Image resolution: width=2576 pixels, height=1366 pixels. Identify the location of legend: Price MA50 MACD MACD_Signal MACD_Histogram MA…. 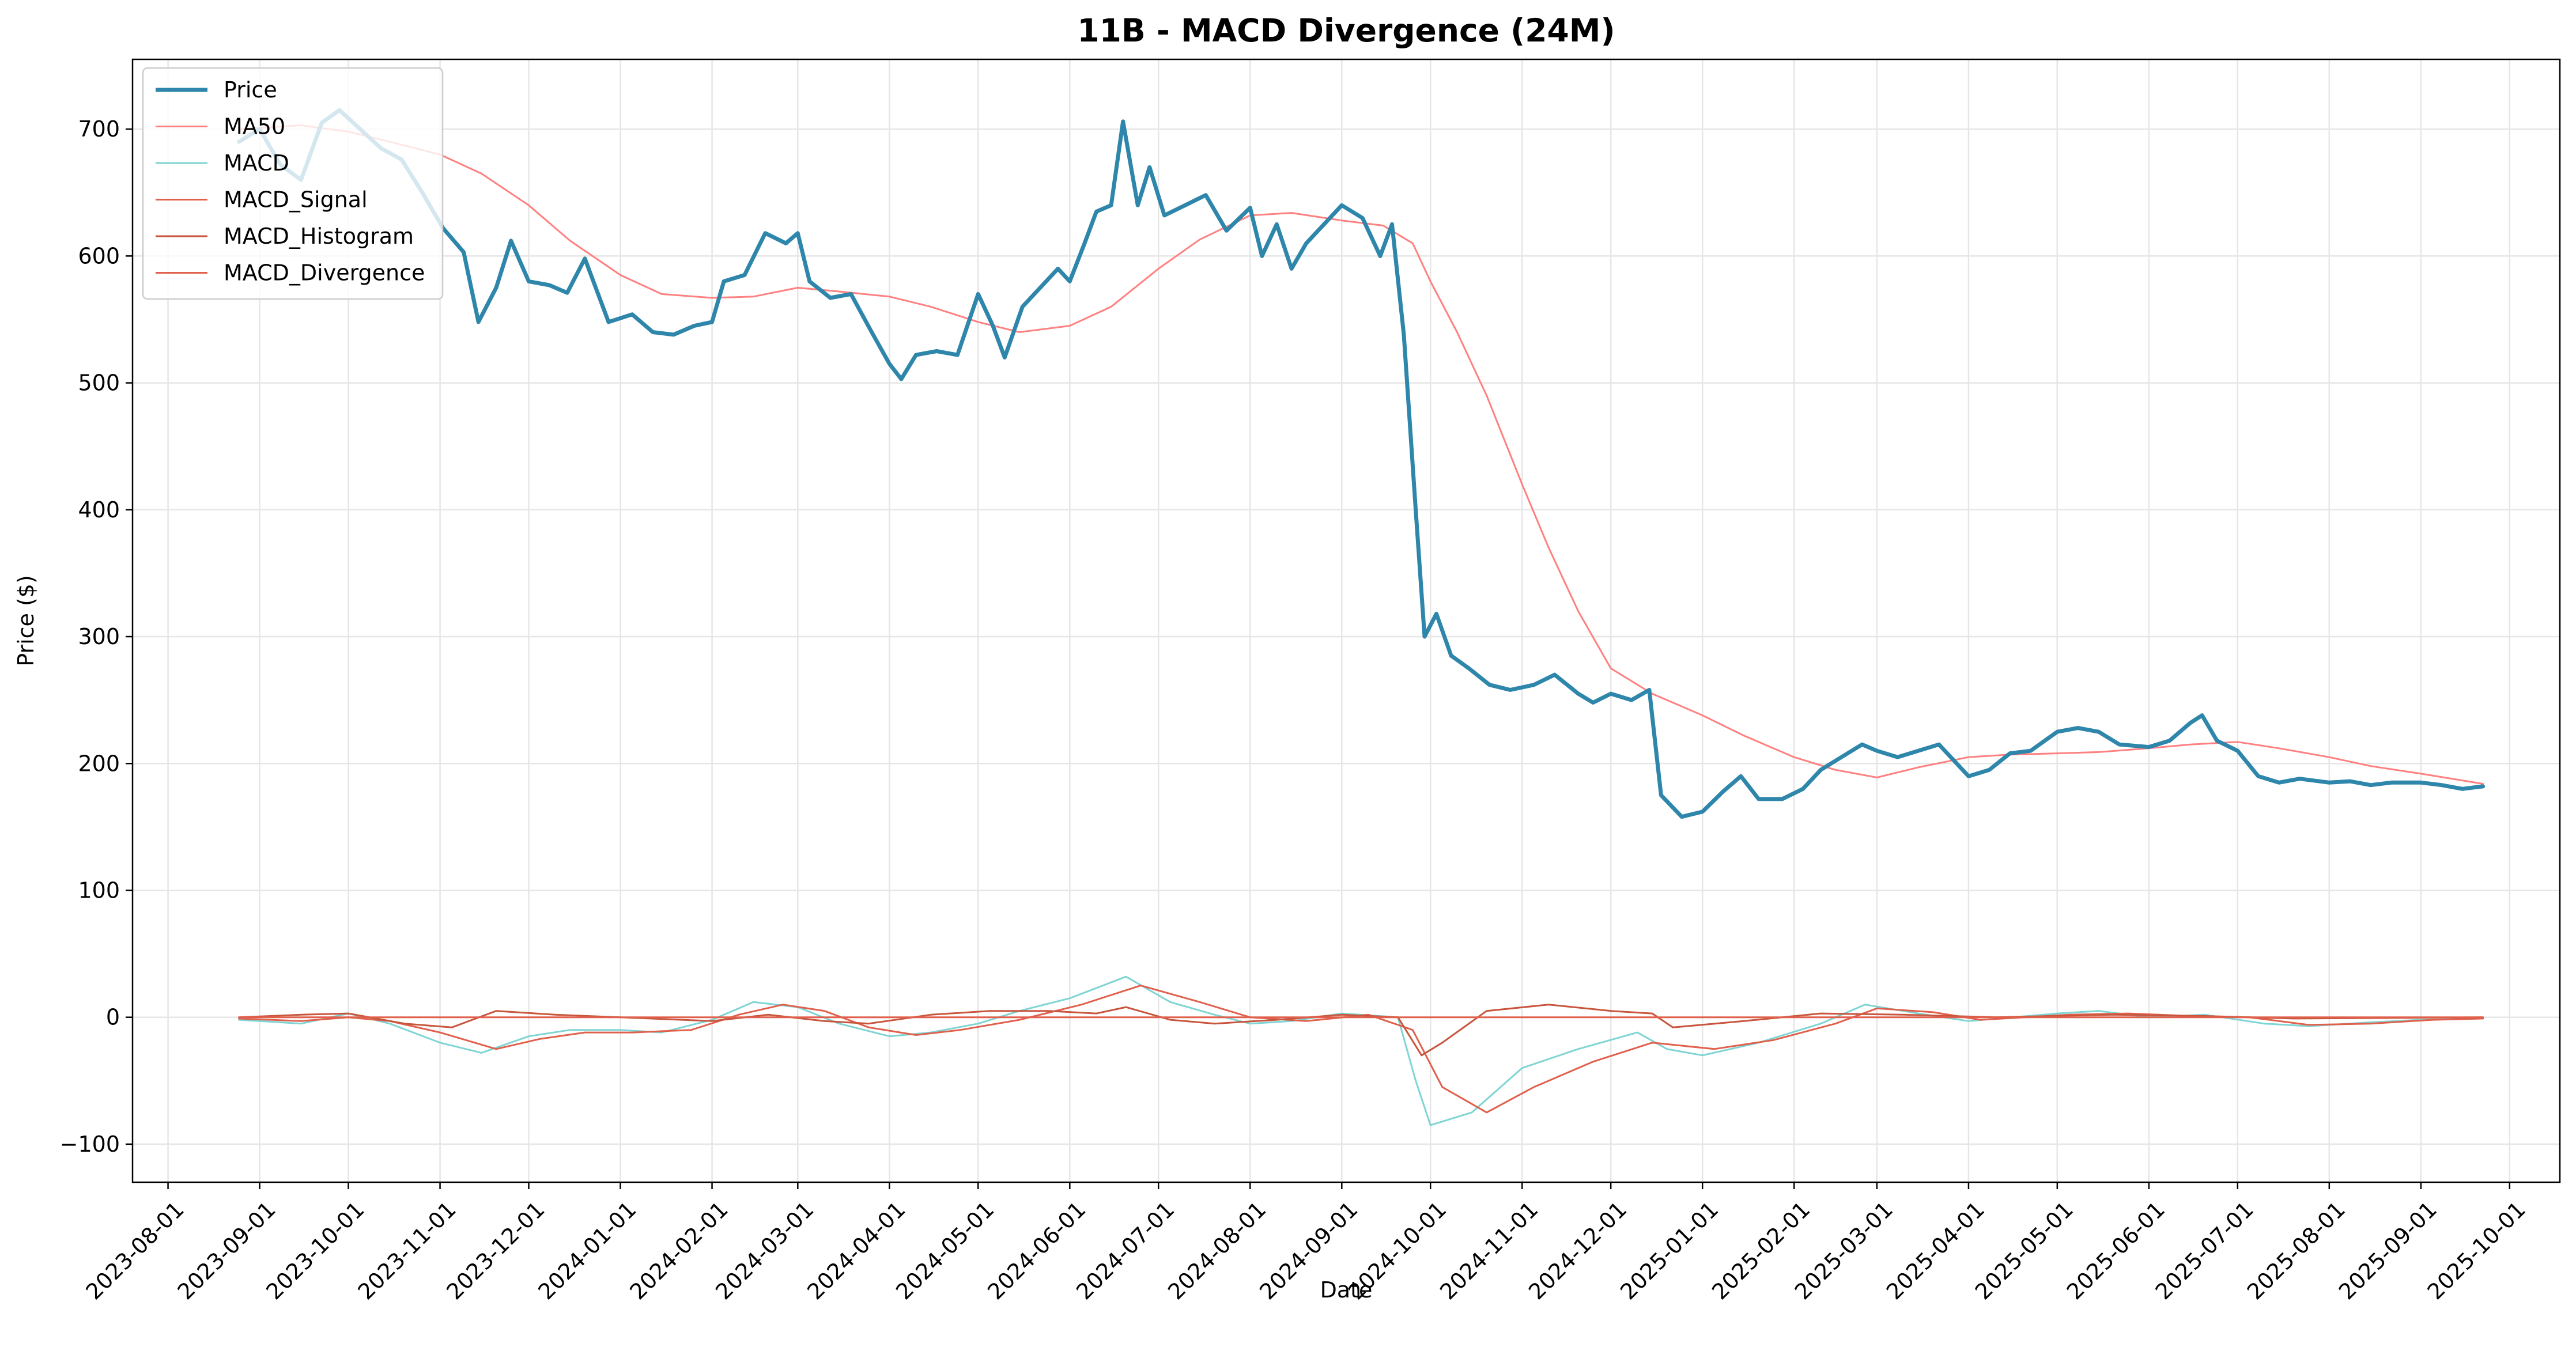
(293, 183).